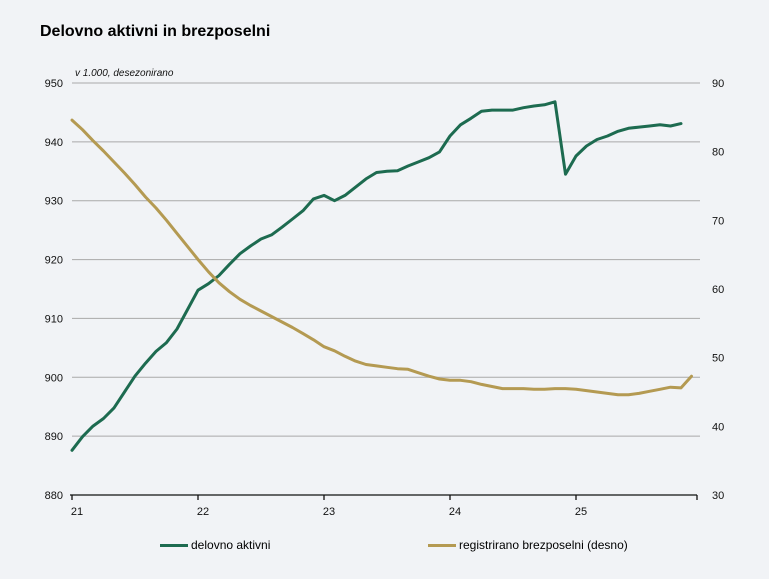 This screenshot has width=769, height=579. What do you see at coordinates (442, 545) in the screenshot?
I see `legend-swatch-registrirano-brezposelni` at bounding box center [442, 545].